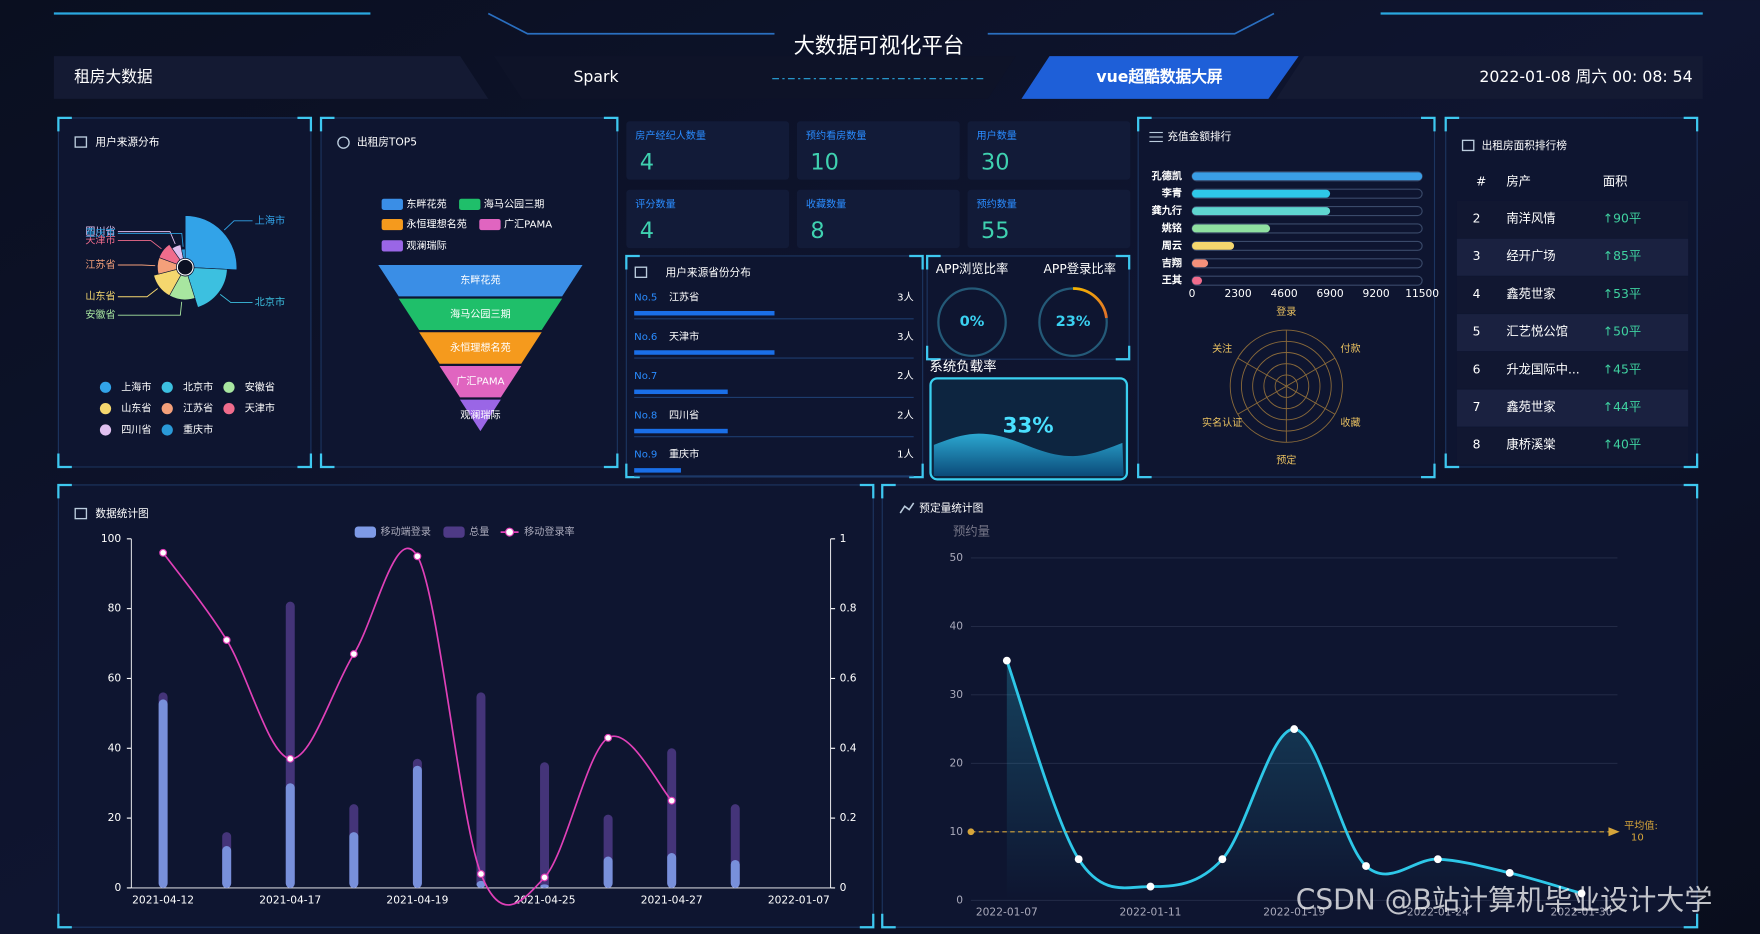 The image size is (1760, 934). Describe the element at coordinates (1376, 293) in the screenshot. I see `x-tick-label: 9200` at that location.